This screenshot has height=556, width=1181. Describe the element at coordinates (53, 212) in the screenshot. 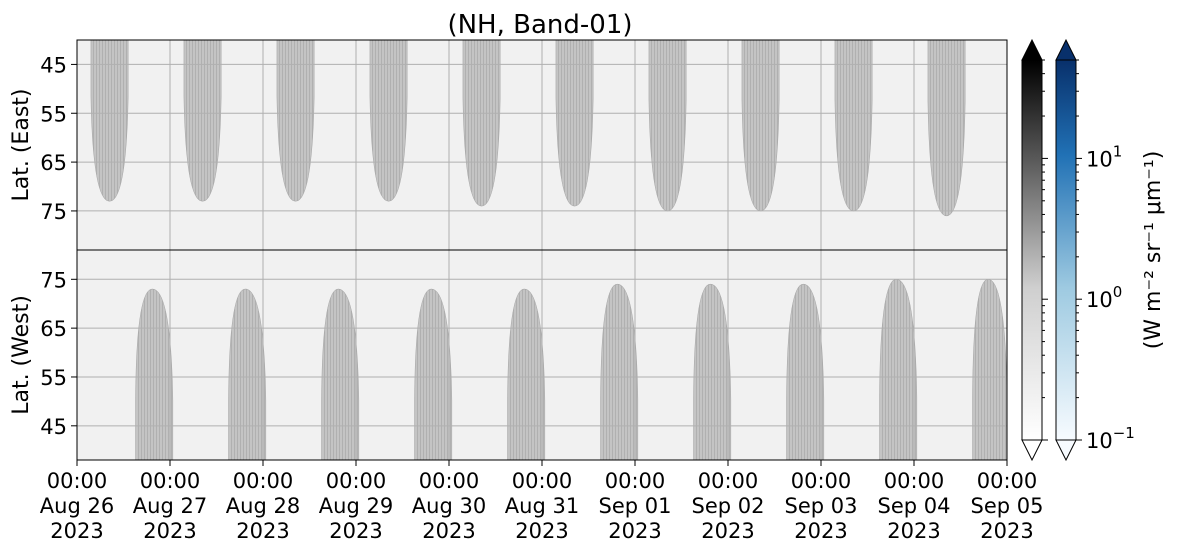

I see `panel-east-ytick-label: 75` at that location.